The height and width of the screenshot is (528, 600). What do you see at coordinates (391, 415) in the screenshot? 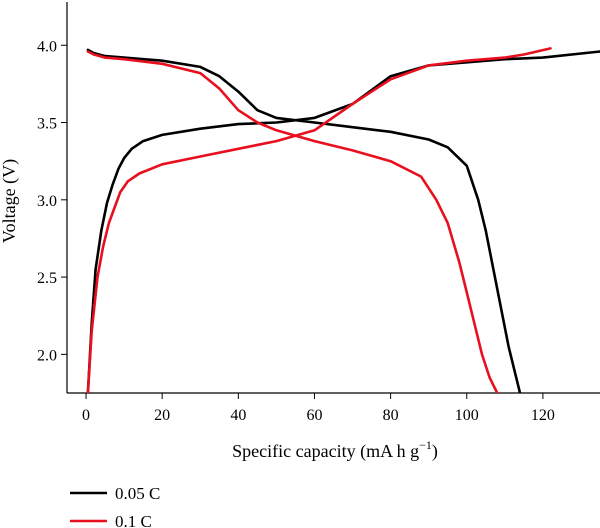
I see `x-tick-label: 80` at bounding box center [391, 415].